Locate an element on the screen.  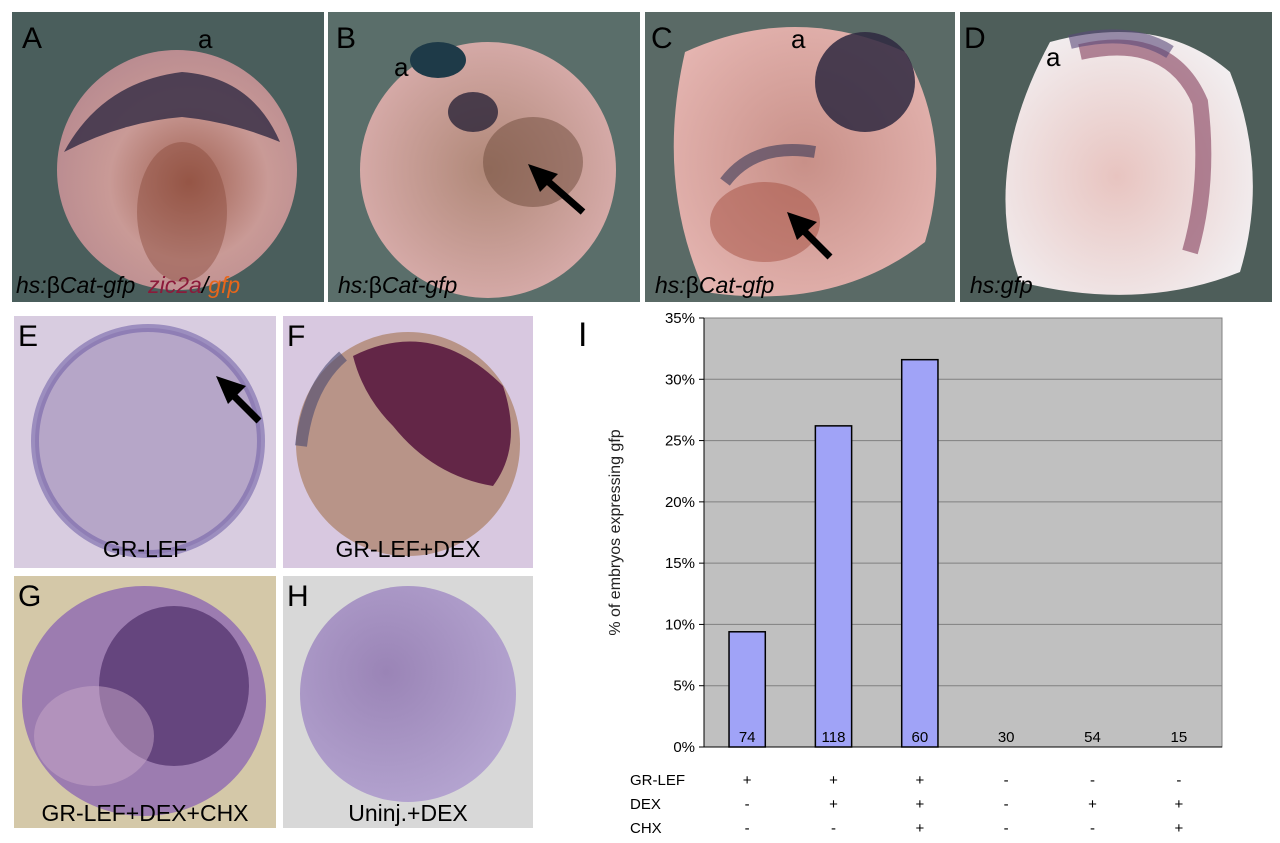
panel-d: D a hs:gfp is located at coordinates (1116, 157).